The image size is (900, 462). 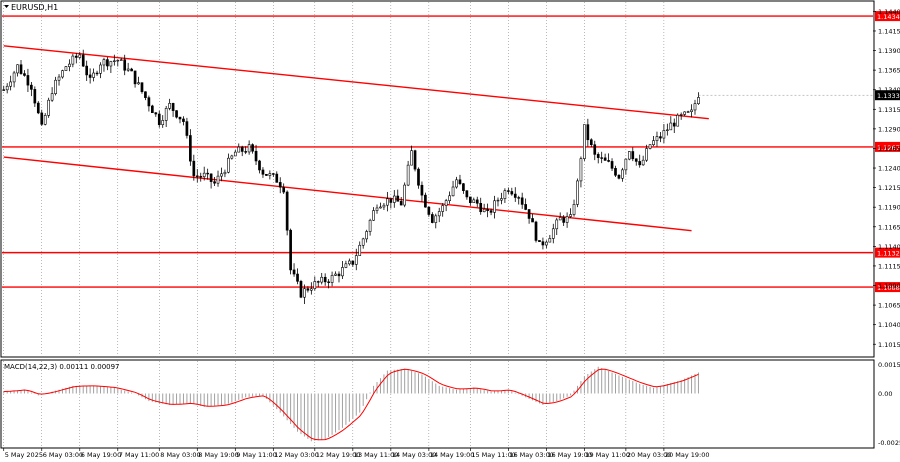 I want to click on time-tick-label: 20 May 03:00, so click(x=649, y=455).